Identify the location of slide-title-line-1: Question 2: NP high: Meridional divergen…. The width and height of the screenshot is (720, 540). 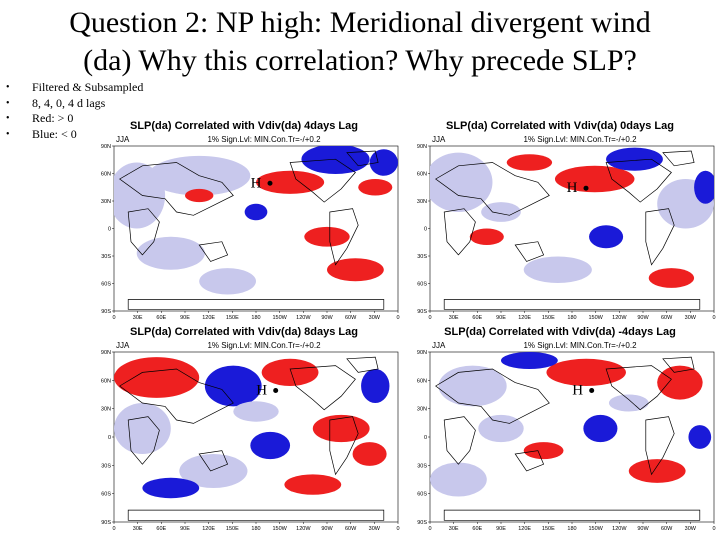
(360, 22).